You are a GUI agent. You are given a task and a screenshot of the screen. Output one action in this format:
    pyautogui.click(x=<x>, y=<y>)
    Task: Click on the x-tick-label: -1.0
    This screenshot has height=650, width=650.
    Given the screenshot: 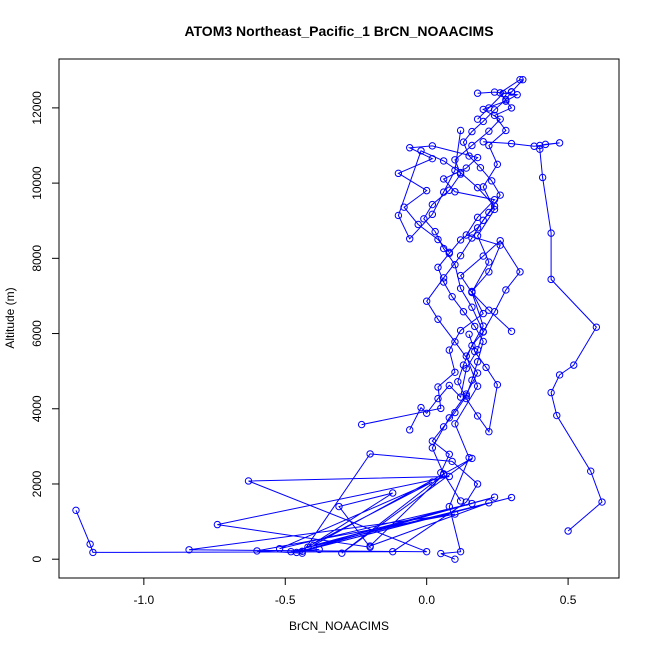 What is the action you would take?
    pyautogui.click(x=144, y=600)
    